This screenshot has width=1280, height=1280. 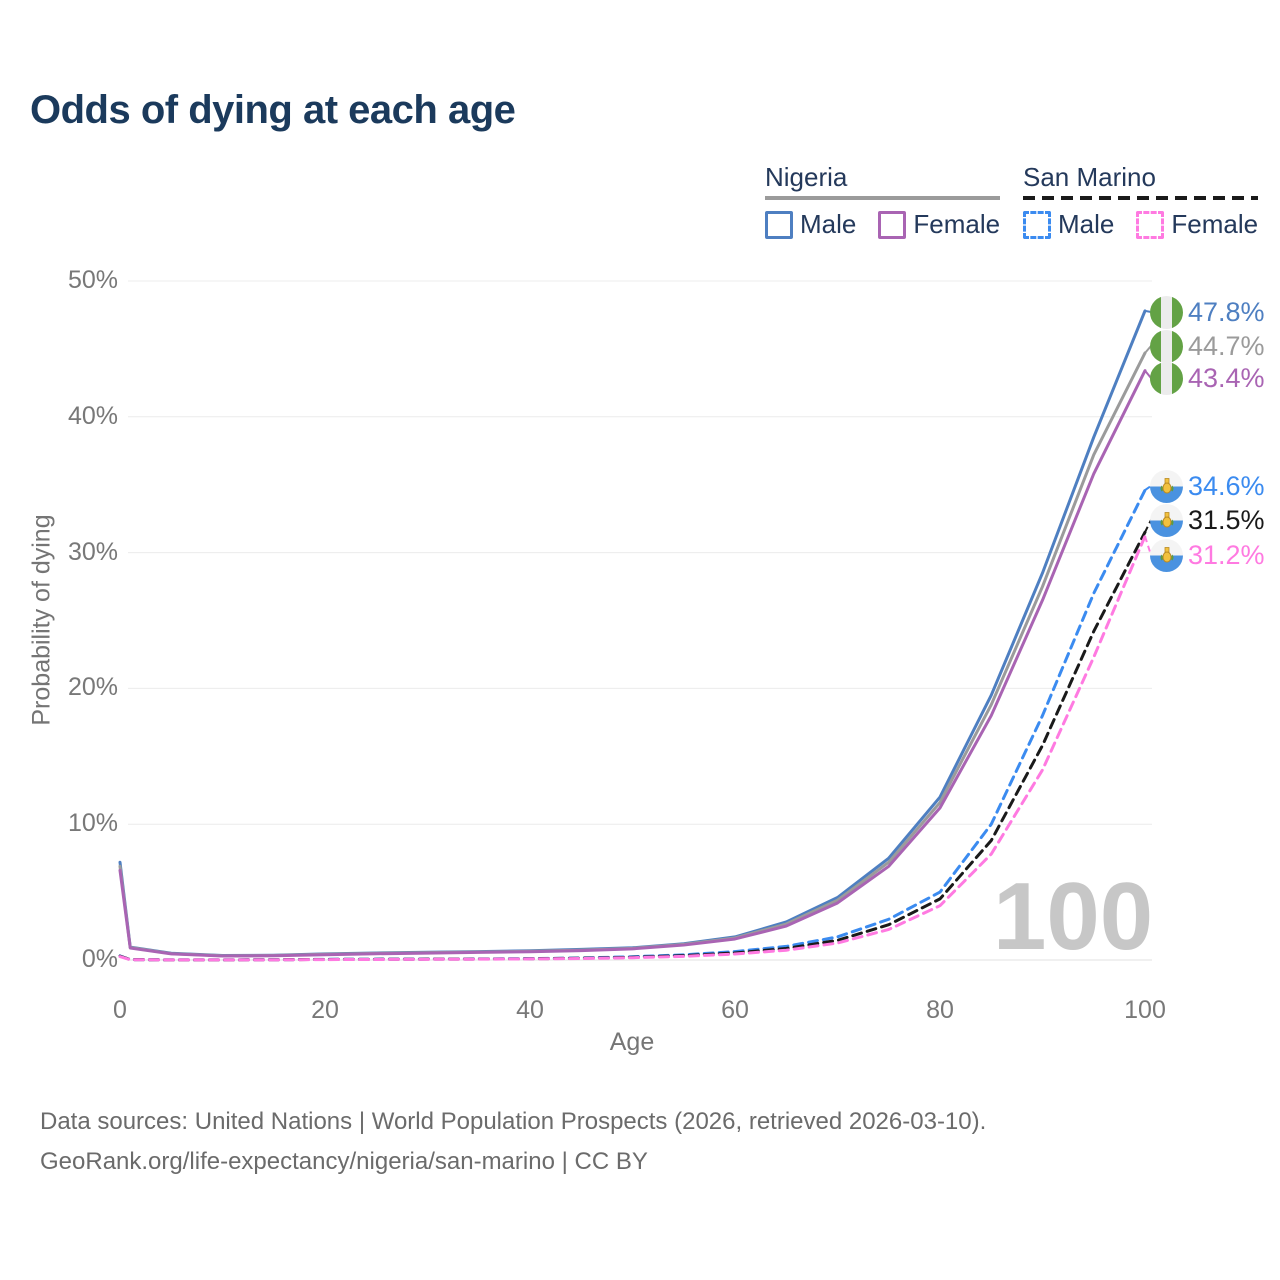 I want to click on legend-item-nigeria-female: Female, so click(x=939, y=224).